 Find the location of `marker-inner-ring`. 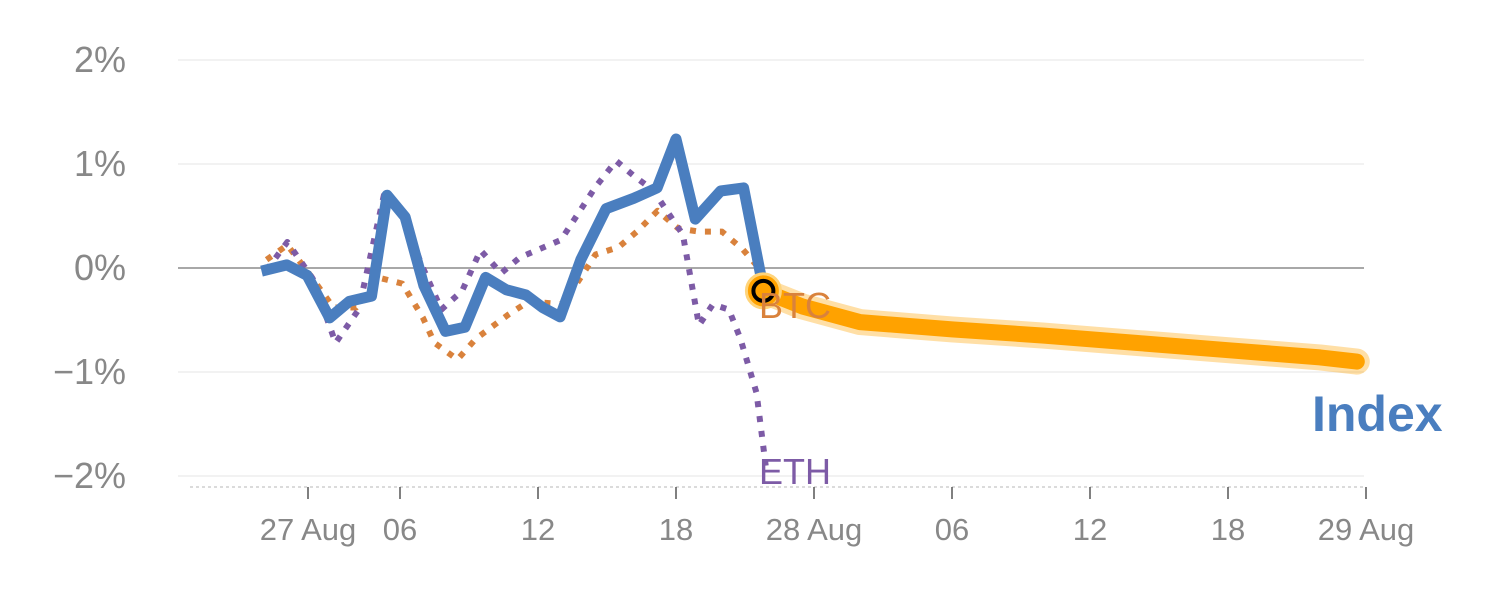

marker-inner-ring is located at coordinates (763, 290).